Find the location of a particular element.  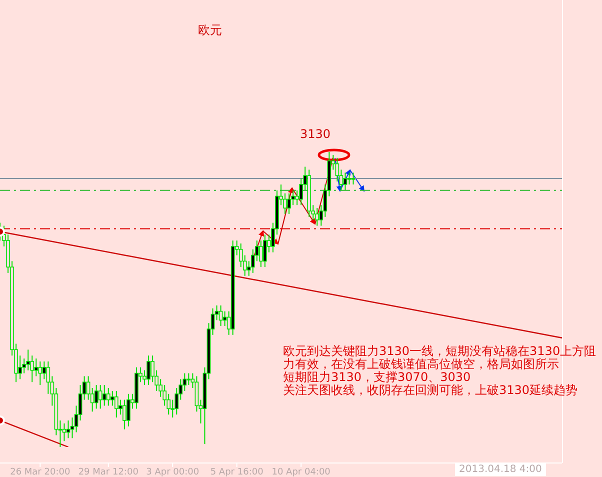

x-tick-label: 3 Apr 00:00 is located at coordinates (173, 472).